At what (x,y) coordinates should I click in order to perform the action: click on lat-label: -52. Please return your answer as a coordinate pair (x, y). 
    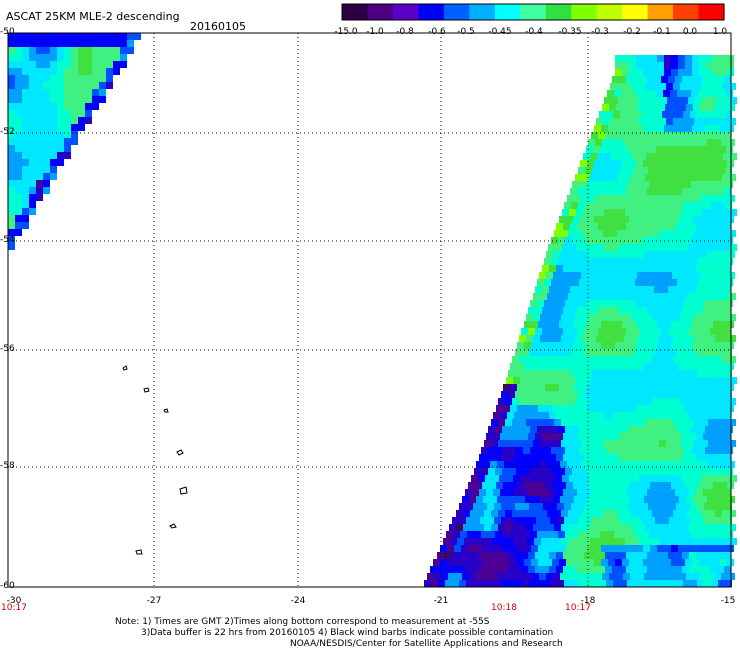
    Looking at the image, I should click on (7, 132).